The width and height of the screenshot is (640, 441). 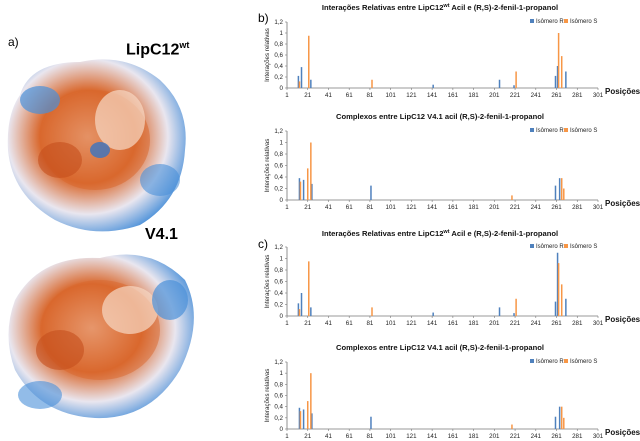 What do you see at coordinates (550, 22) in the screenshot?
I see `legend-entry: Isômero R` at bounding box center [550, 22].